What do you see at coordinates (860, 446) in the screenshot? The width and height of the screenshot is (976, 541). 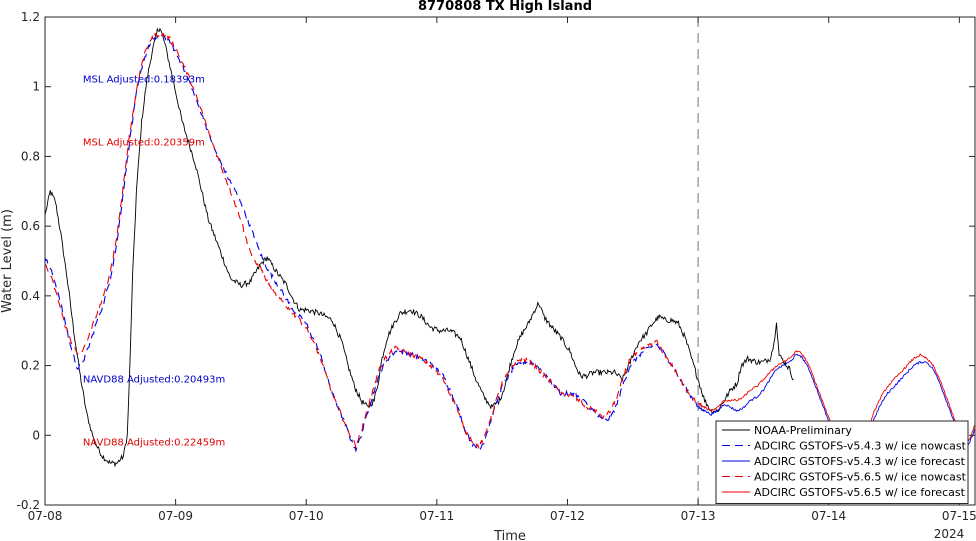 I see `legend-entry-1: ADCIRC GSTOFS-v5.4.3 w/ ice nowcast` at bounding box center [860, 446].